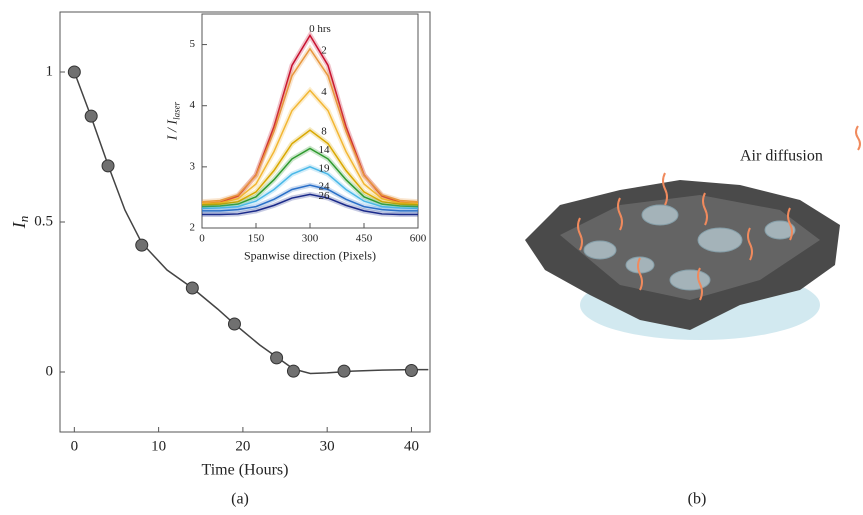  I want to click on porous-surface-top, so click(690, 247).